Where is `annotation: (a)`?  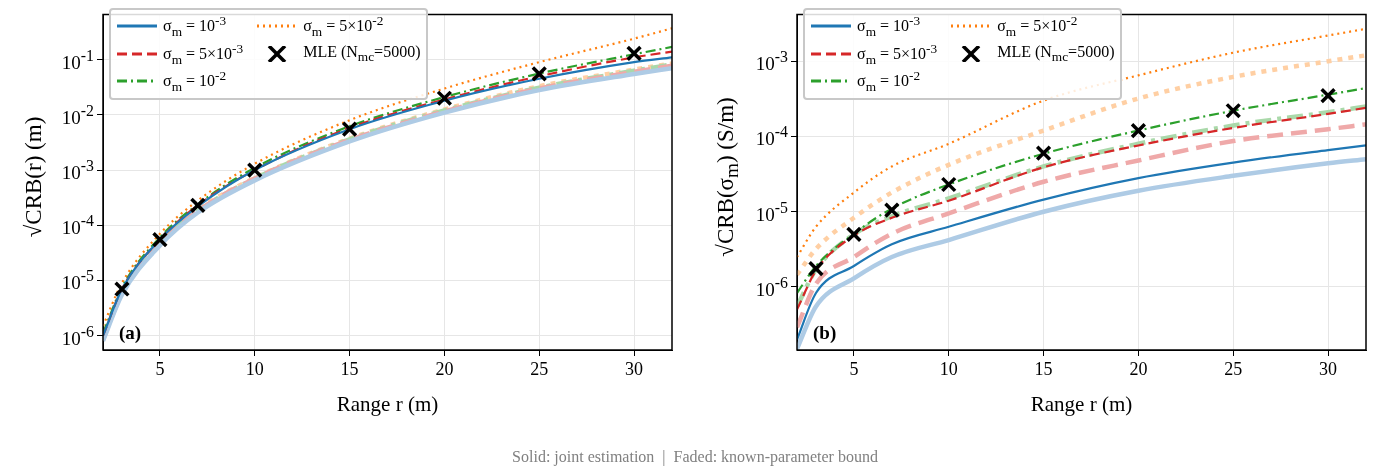
annotation: (a) is located at coordinates (130, 333).